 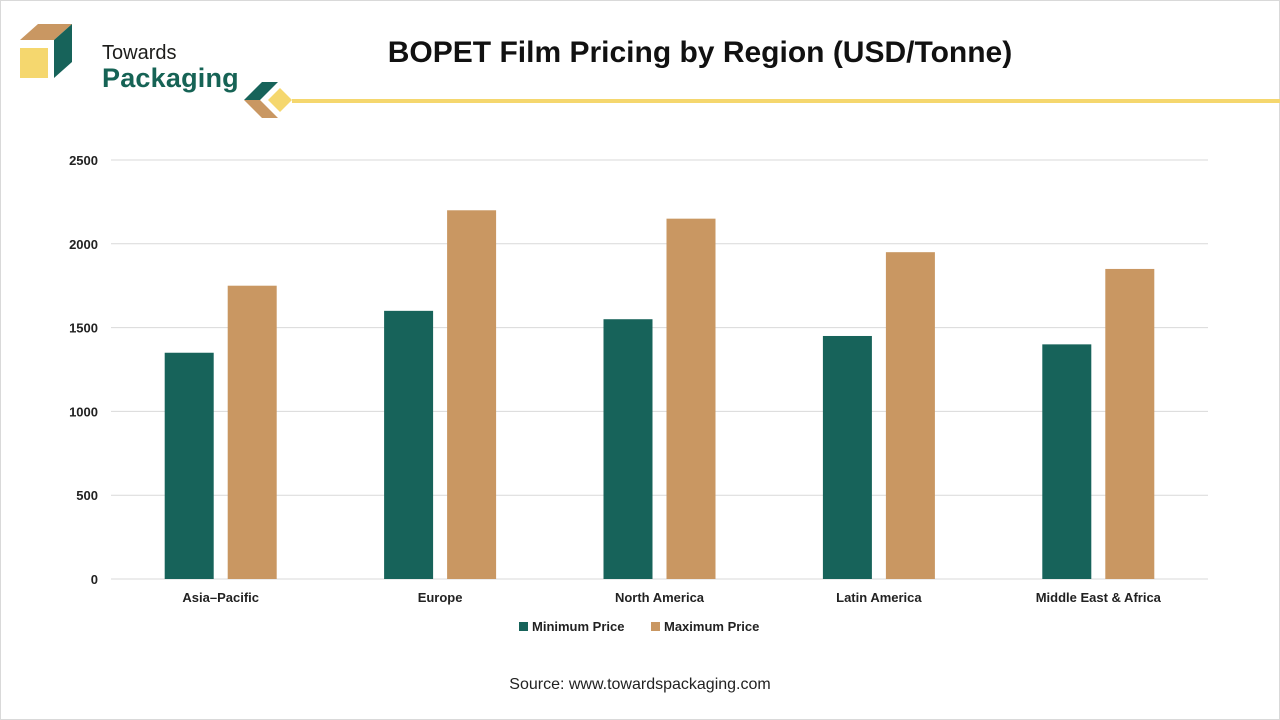 What do you see at coordinates (83, 411) in the screenshot?
I see `y-tick-label: 1000` at bounding box center [83, 411].